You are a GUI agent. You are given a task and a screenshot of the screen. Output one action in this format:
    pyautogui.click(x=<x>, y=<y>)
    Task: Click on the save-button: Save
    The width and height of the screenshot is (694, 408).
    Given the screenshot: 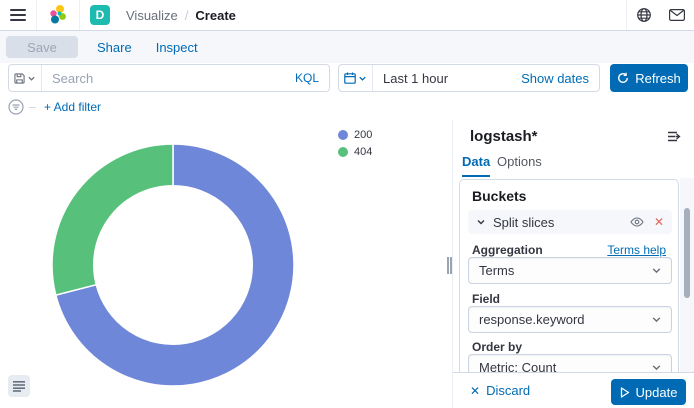 What is the action you would take?
    pyautogui.click(x=42, y=47)
    